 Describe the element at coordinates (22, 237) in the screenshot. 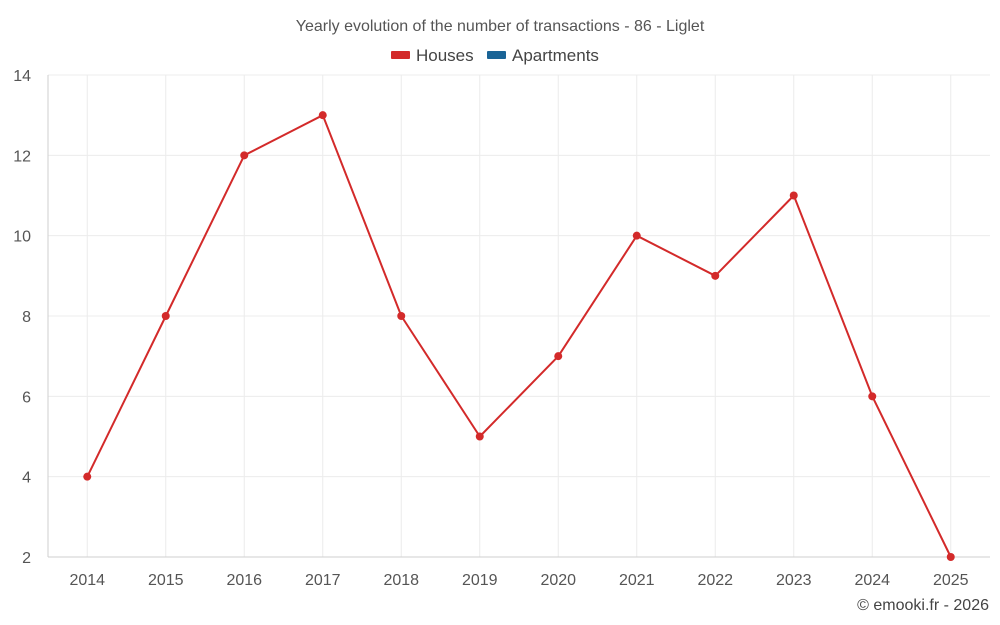

I see `y-tick-label: 10` at that location.